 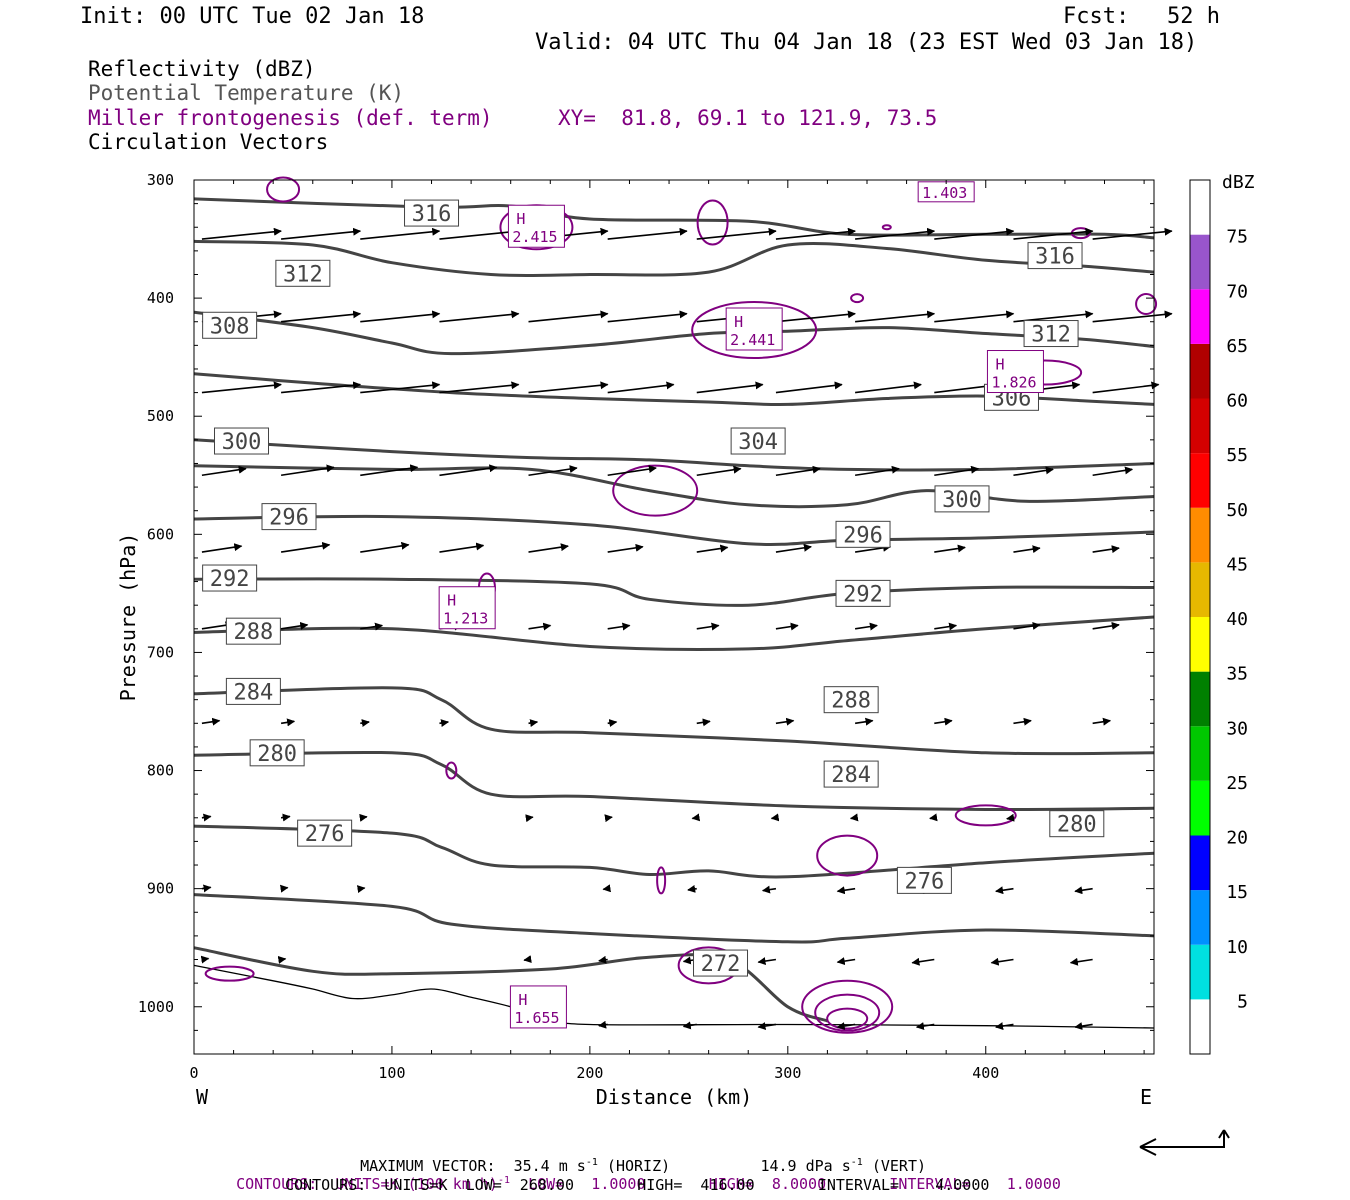 What do you see at coordinates (202, 69) in the screenshot?
I see `legend-reflectivity: Reflectivity (dBZ)` at bounding box center [202, 69].